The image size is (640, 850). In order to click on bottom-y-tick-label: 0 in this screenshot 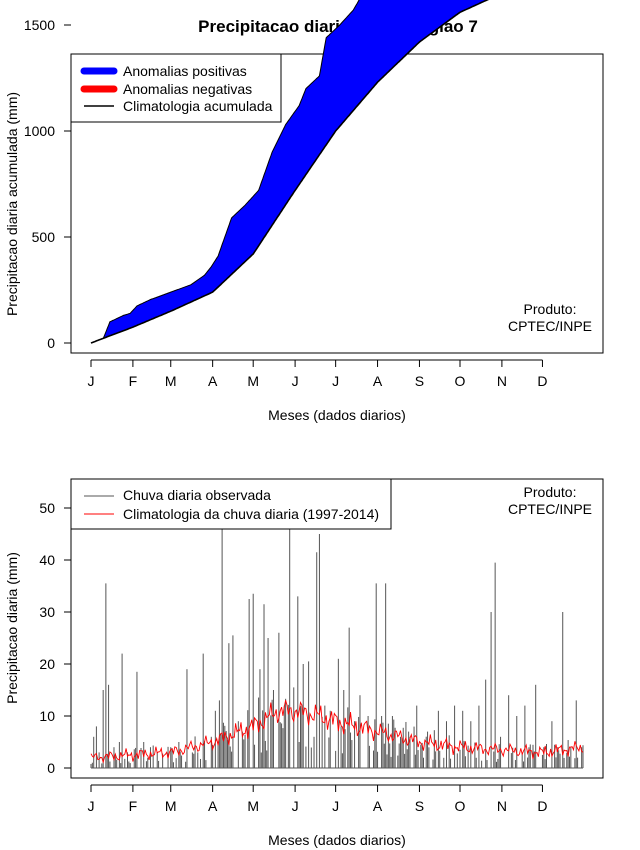, I will do `click(51, 768)`.